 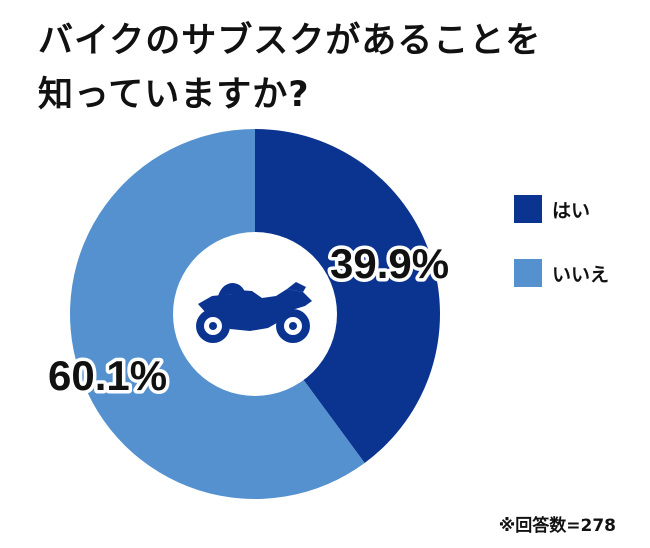 What do you see at coordinates (571, 210) in the screenshot?
I see `legend-label: はい` at bounding box center [571, 210].